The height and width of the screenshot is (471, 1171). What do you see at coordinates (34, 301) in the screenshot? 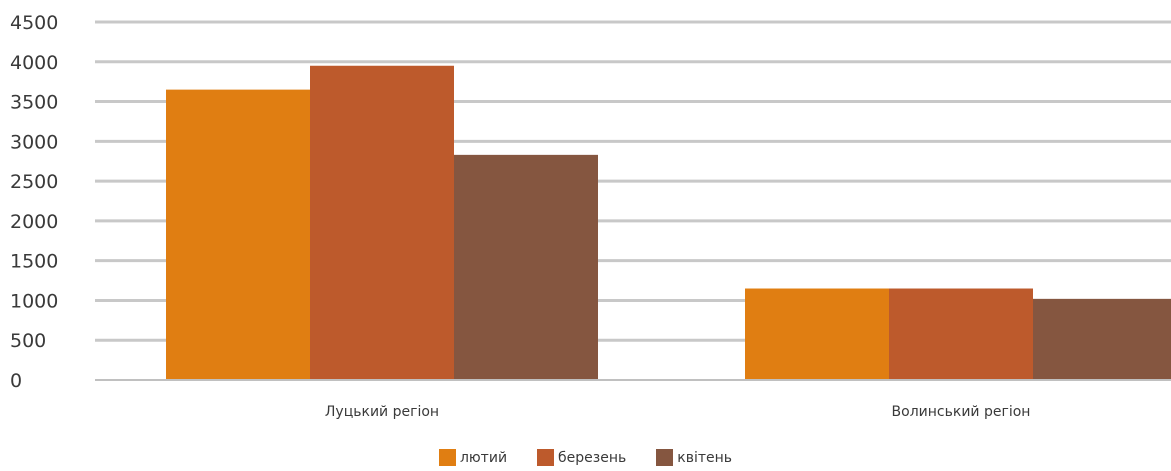
I see `y-tick-label: 1000` at bounding box center [34, 301].